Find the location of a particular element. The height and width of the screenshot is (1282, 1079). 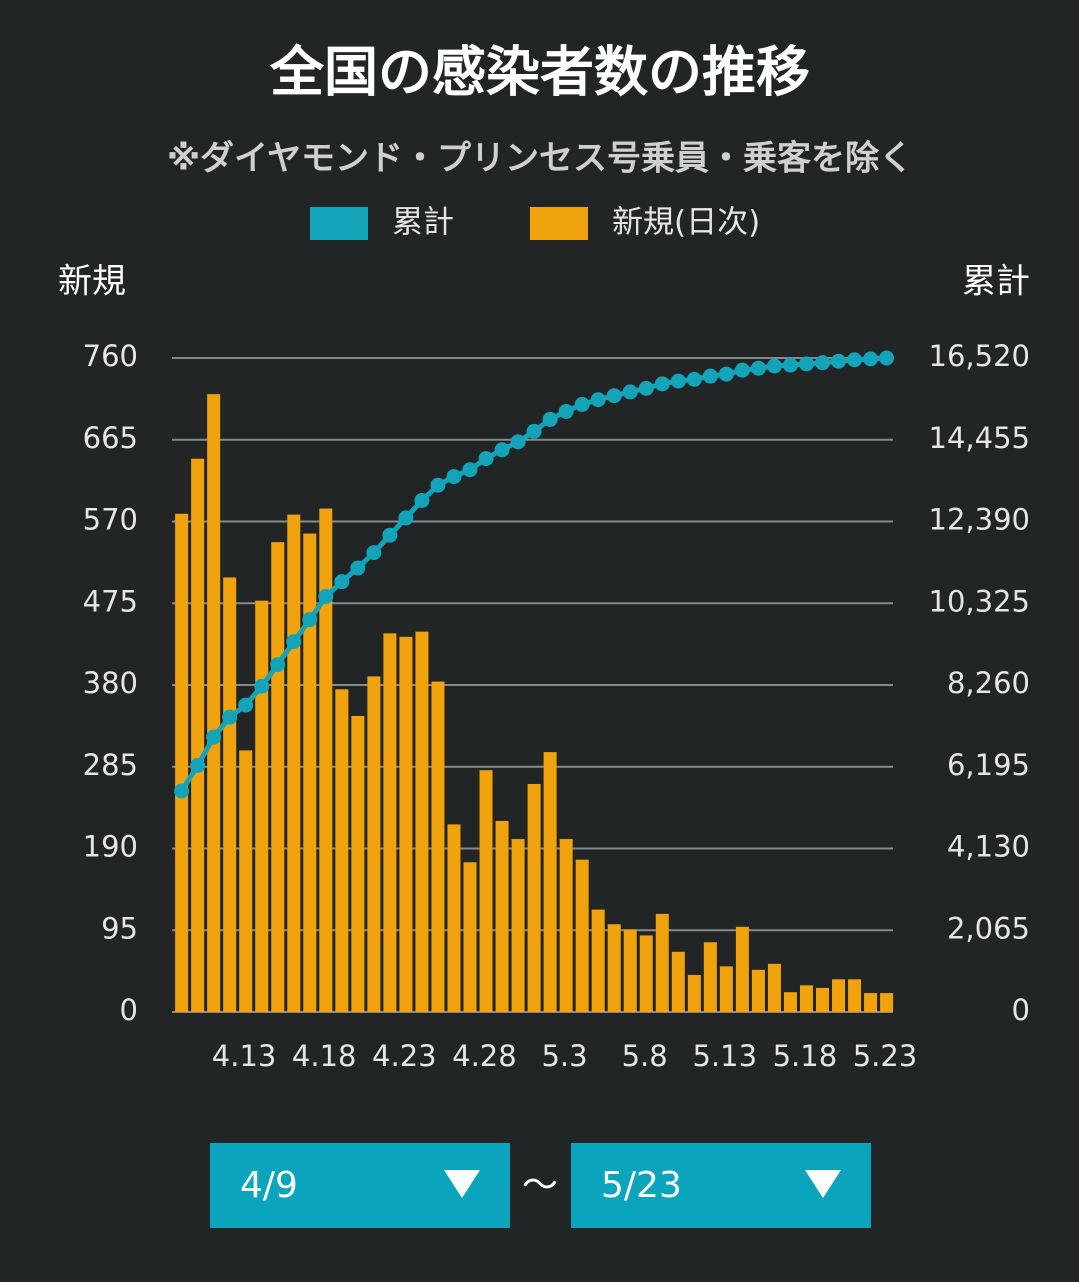

dropdown-value: 4/9 is located at coordinates (269, 1185).